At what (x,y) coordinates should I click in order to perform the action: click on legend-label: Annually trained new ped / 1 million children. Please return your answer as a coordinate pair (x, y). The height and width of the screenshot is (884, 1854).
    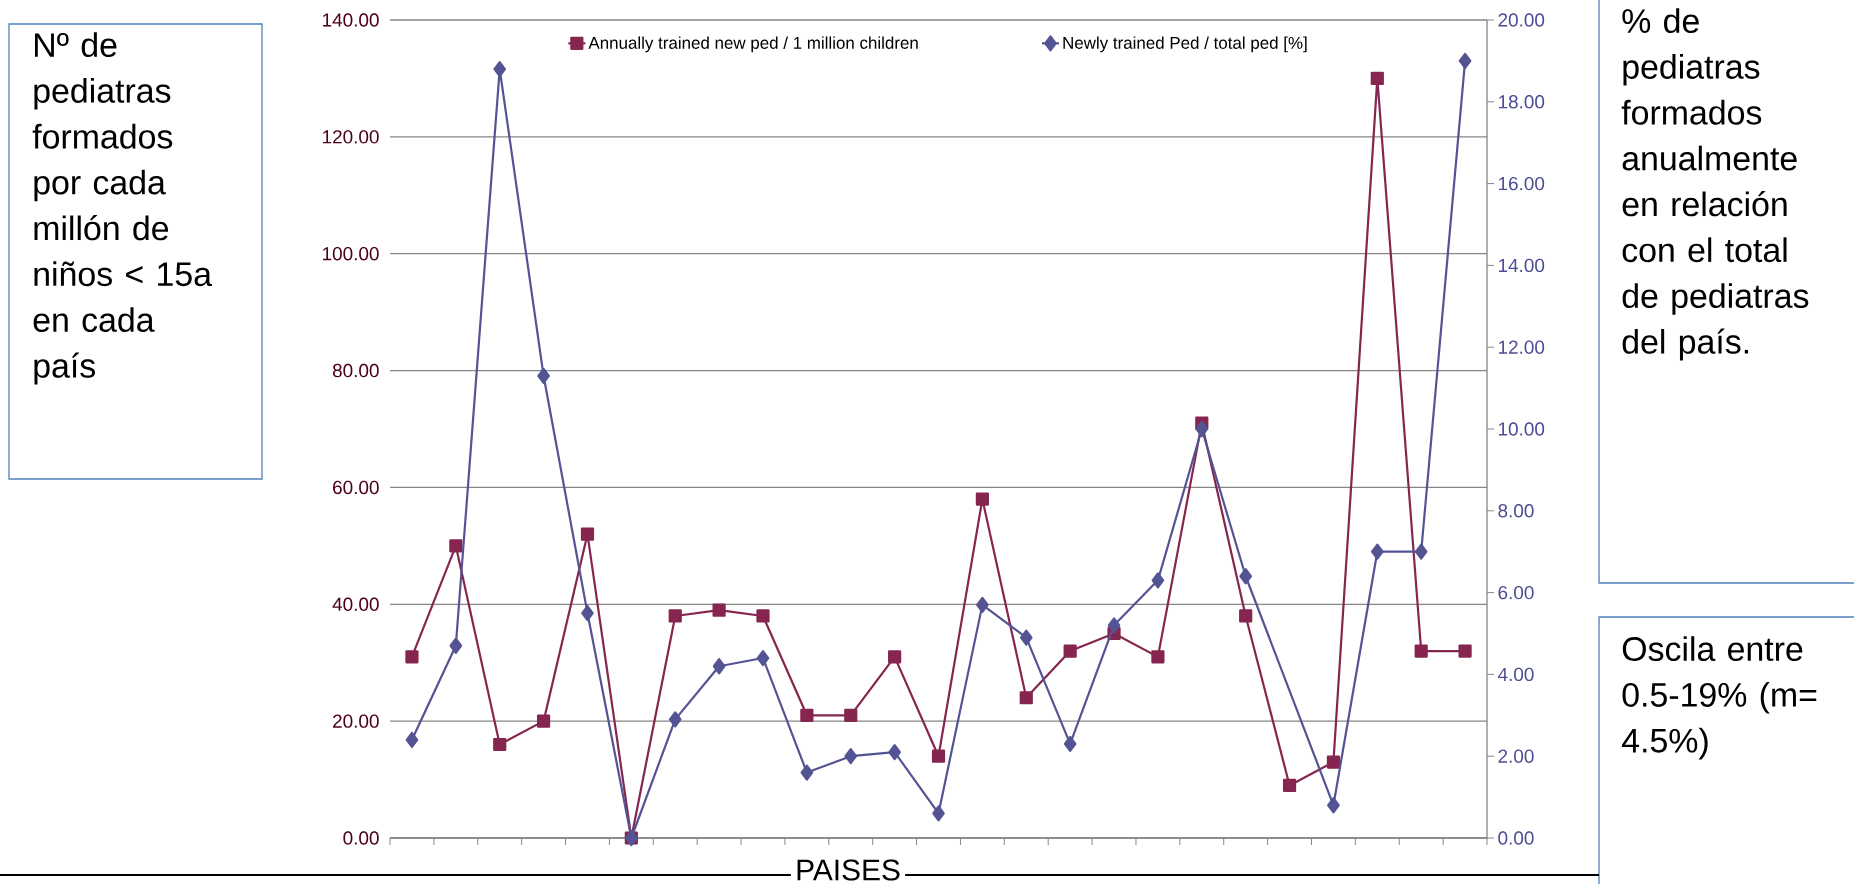
    Looking at the image, I should click on (753, 44).